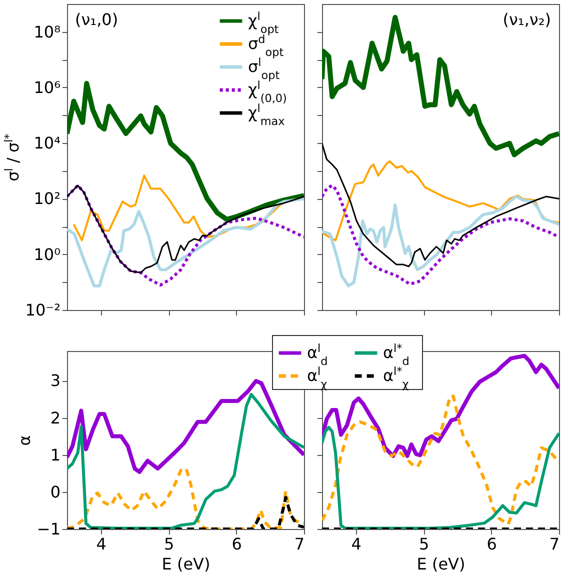 This screenshot has width=584, height=578. Describe the element at coordinates (96, 19) in the screenshot. I see `annotation: (ν₁,0)` at that location.